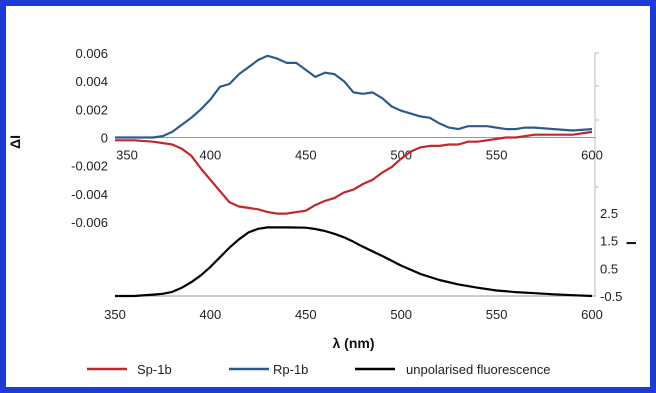 This screenshot has width=656, height=393. I want to click on top-x-tick-label: 450, so click(306, 155).